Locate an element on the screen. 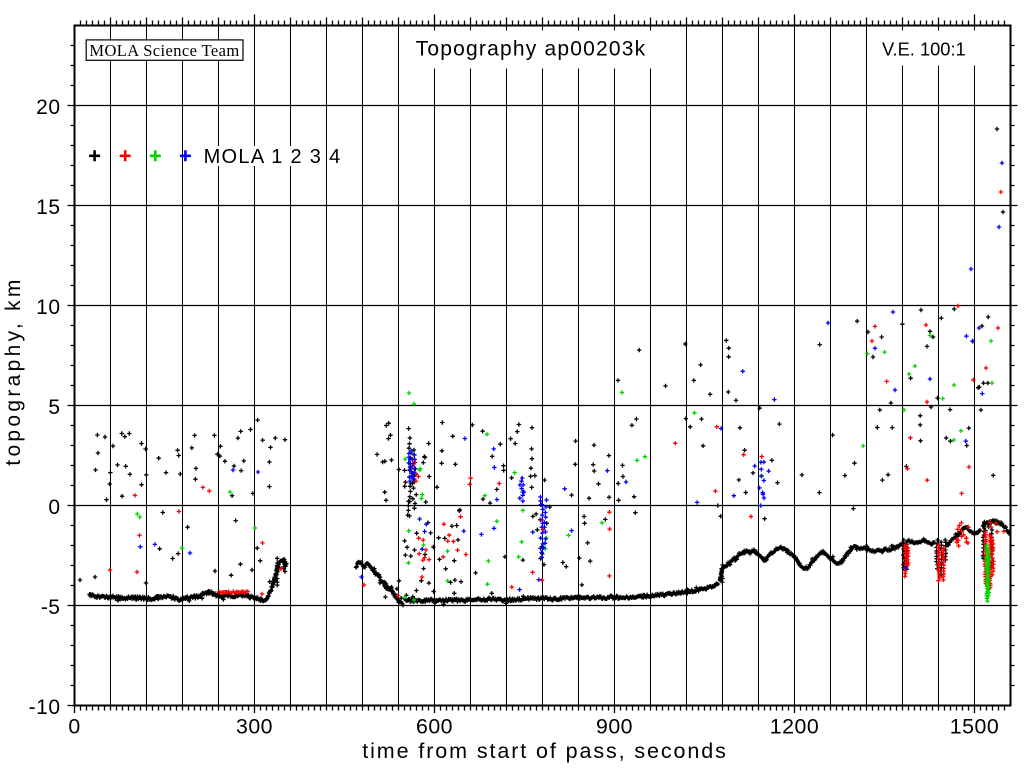 The height and width of the screenshot is (768, 1024). svg-text: 600 is located at coordinates (434, 727).